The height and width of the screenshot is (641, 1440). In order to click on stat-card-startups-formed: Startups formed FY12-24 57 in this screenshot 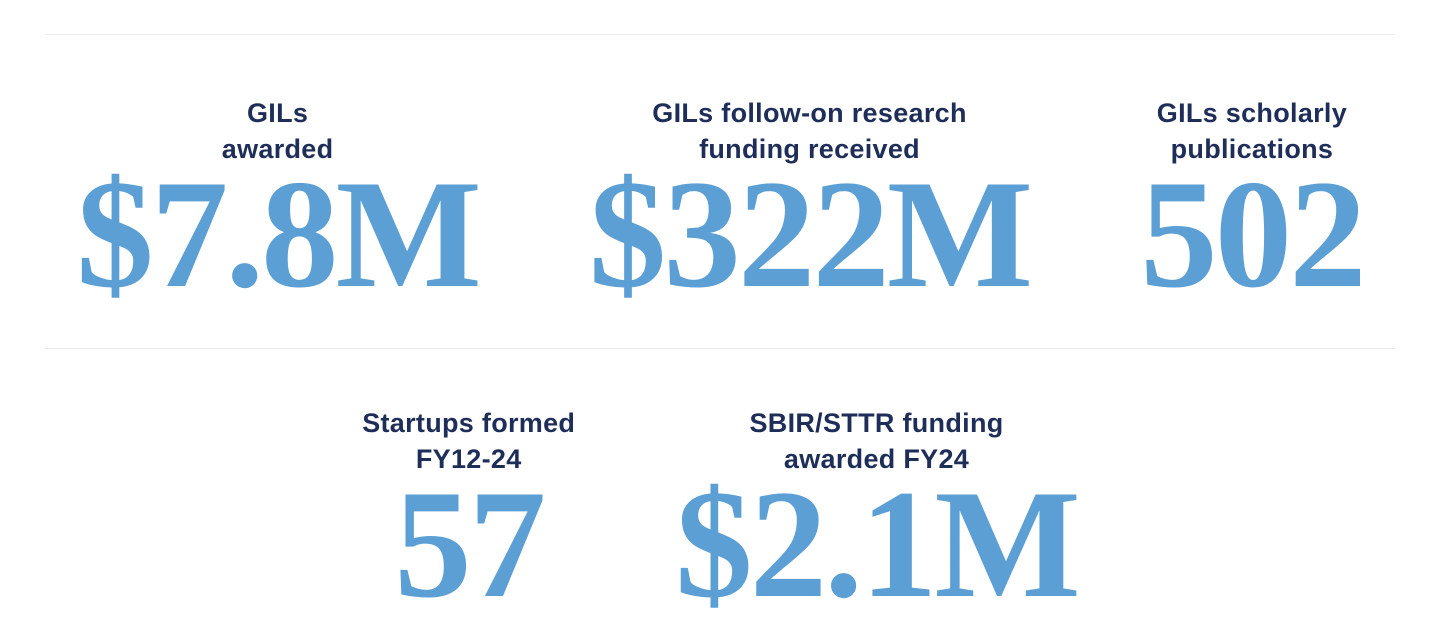, I will do `click(469, 517)`.